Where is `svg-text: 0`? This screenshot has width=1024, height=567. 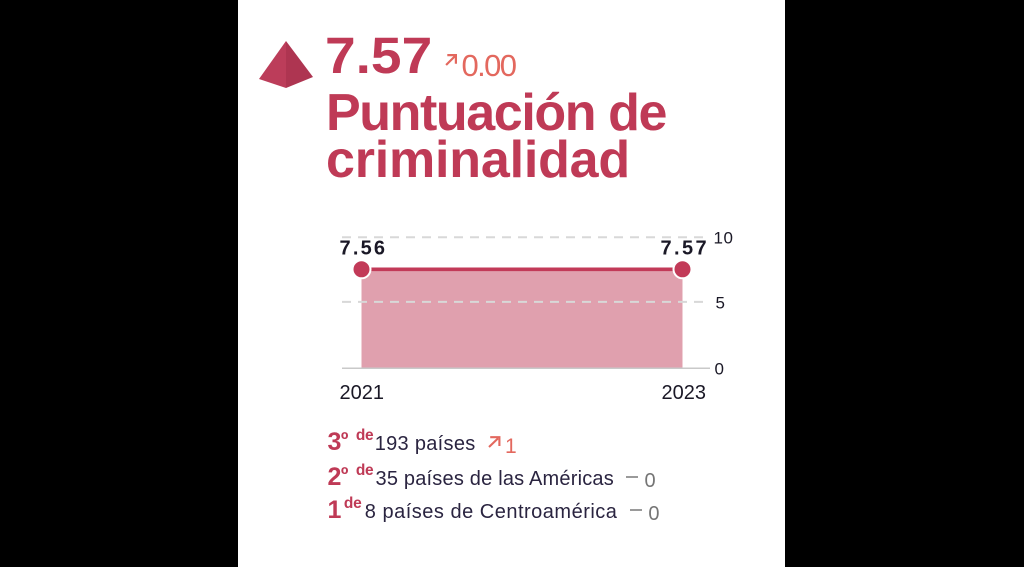 svg-text: 0 is located at coordinates (719, 369).